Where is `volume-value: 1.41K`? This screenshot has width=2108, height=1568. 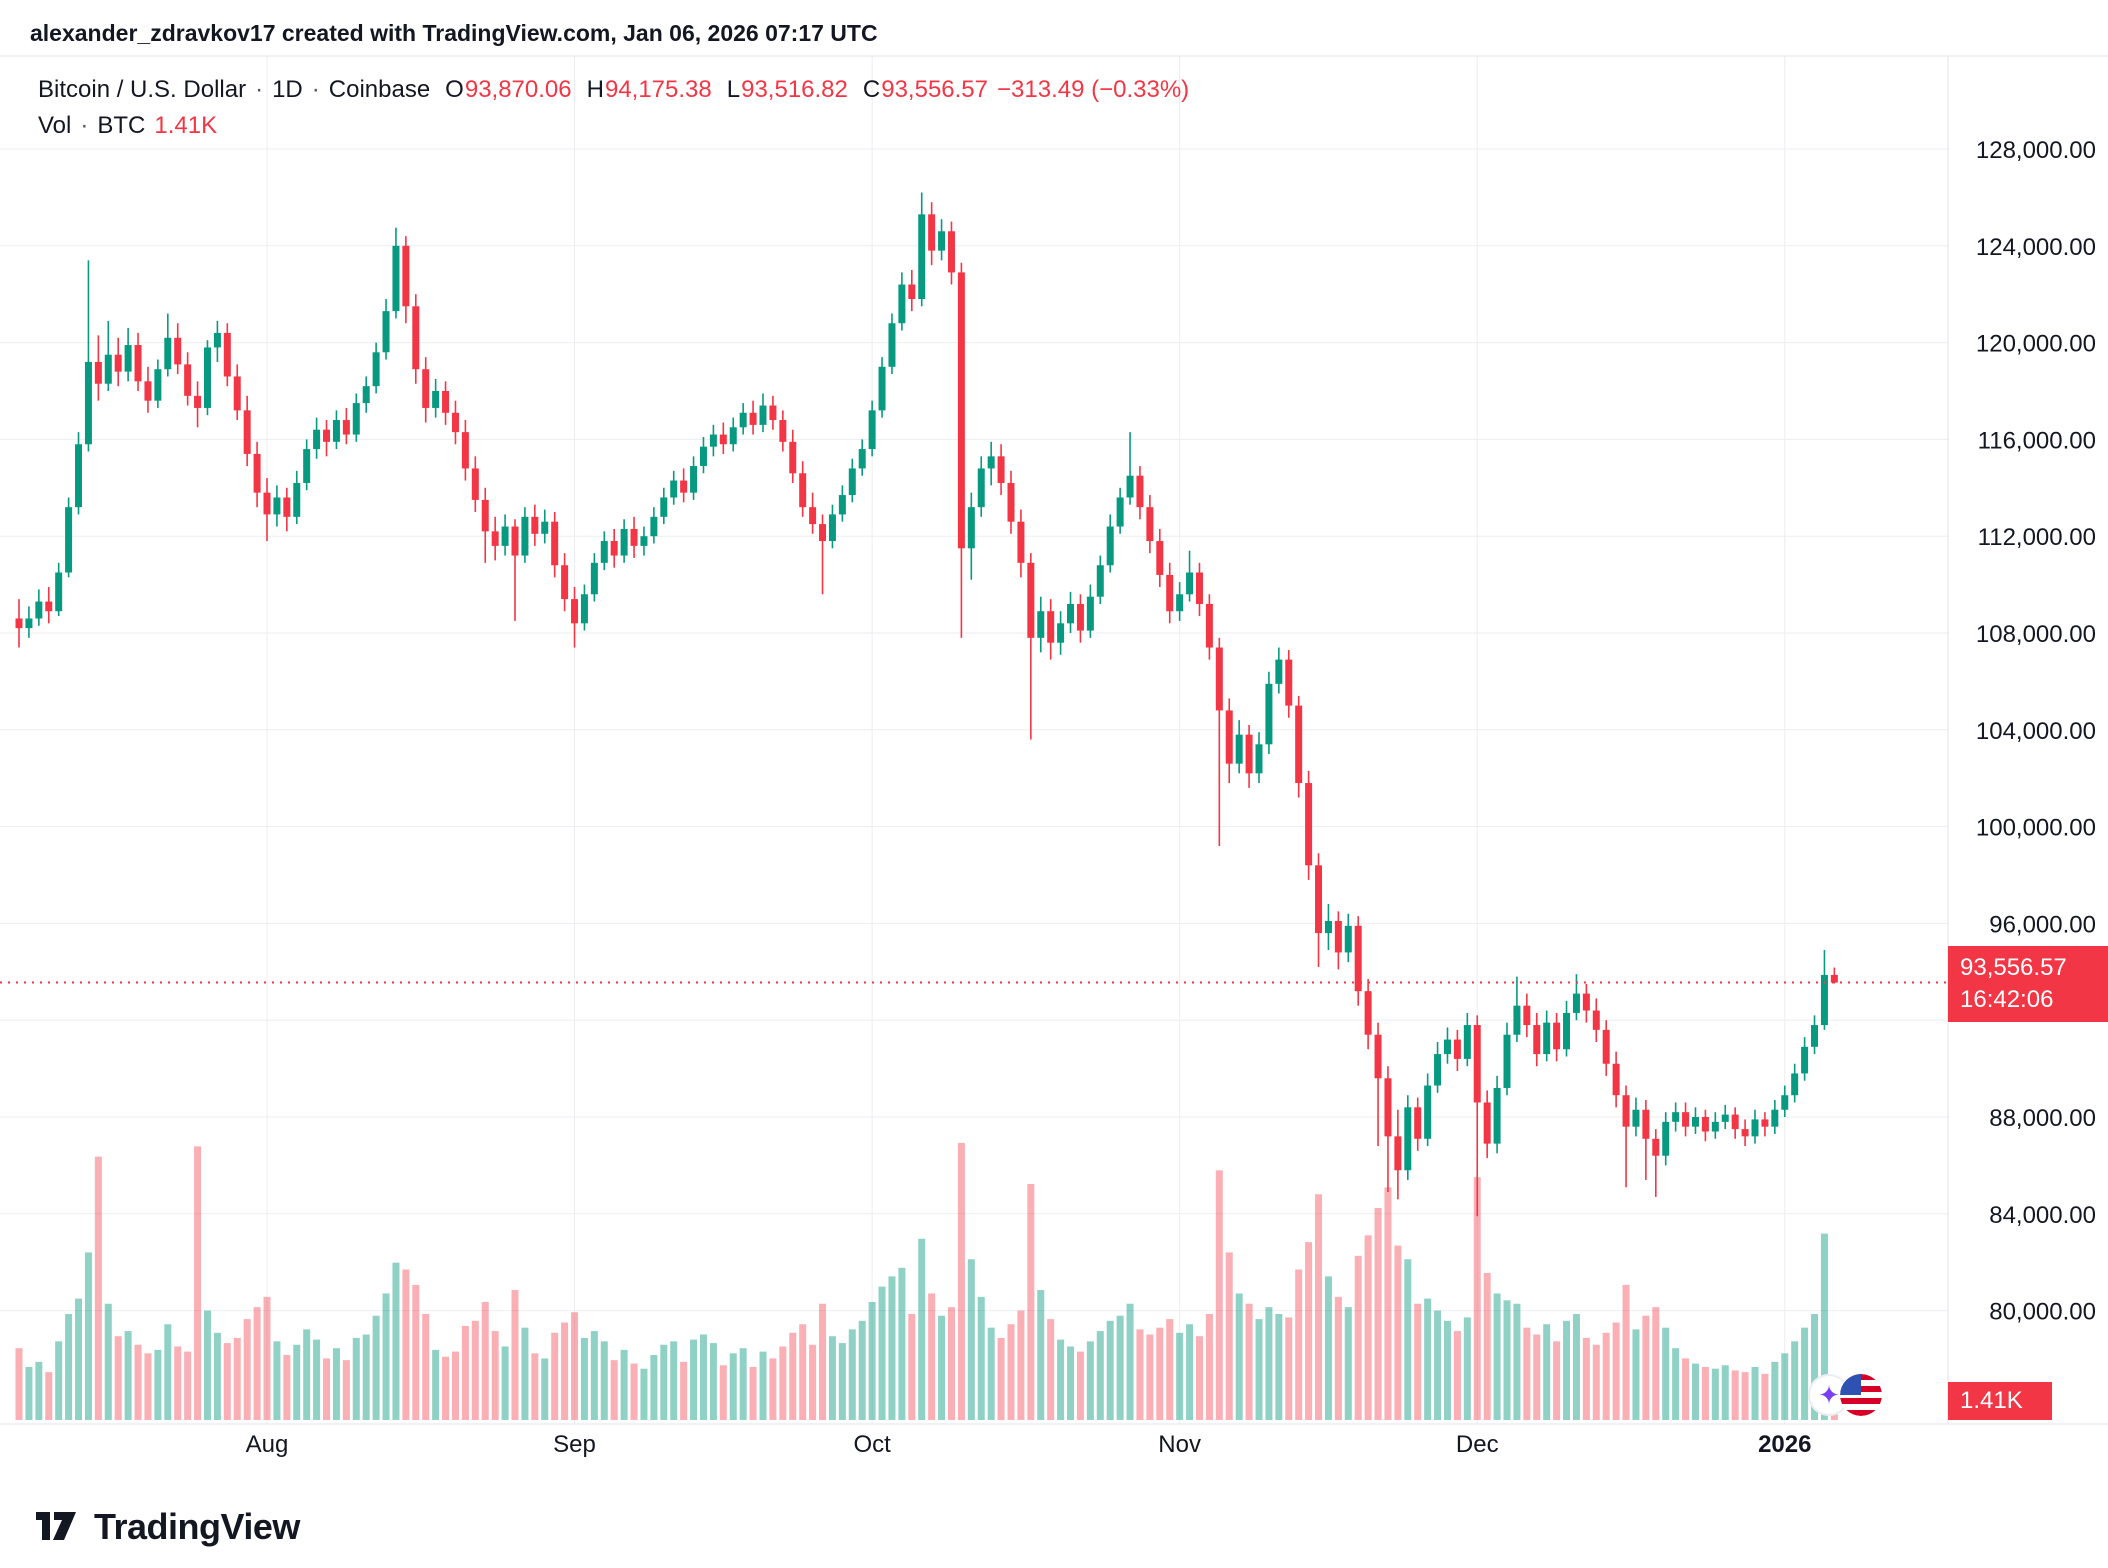 volume-value: 1.41K is located at coordinates (186, 125).